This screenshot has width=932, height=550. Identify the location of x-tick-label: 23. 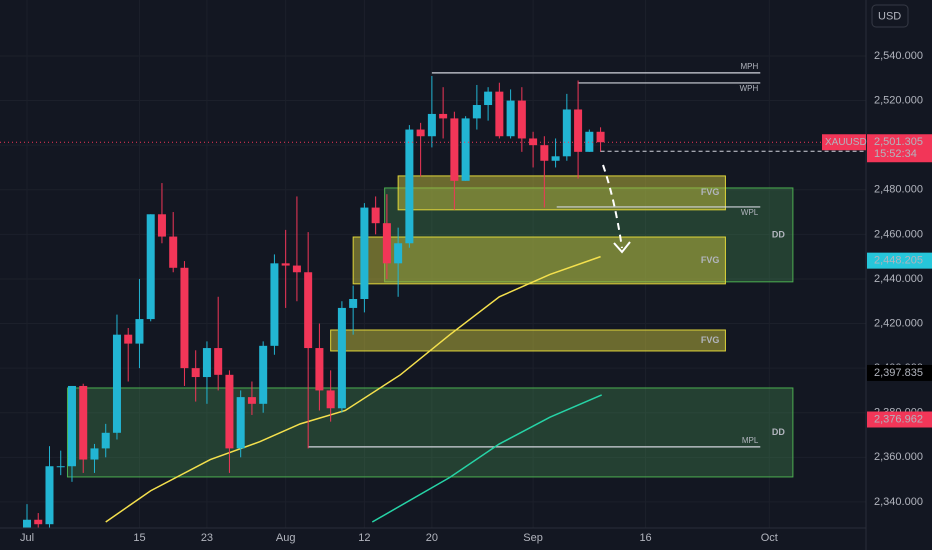
(207, 538).